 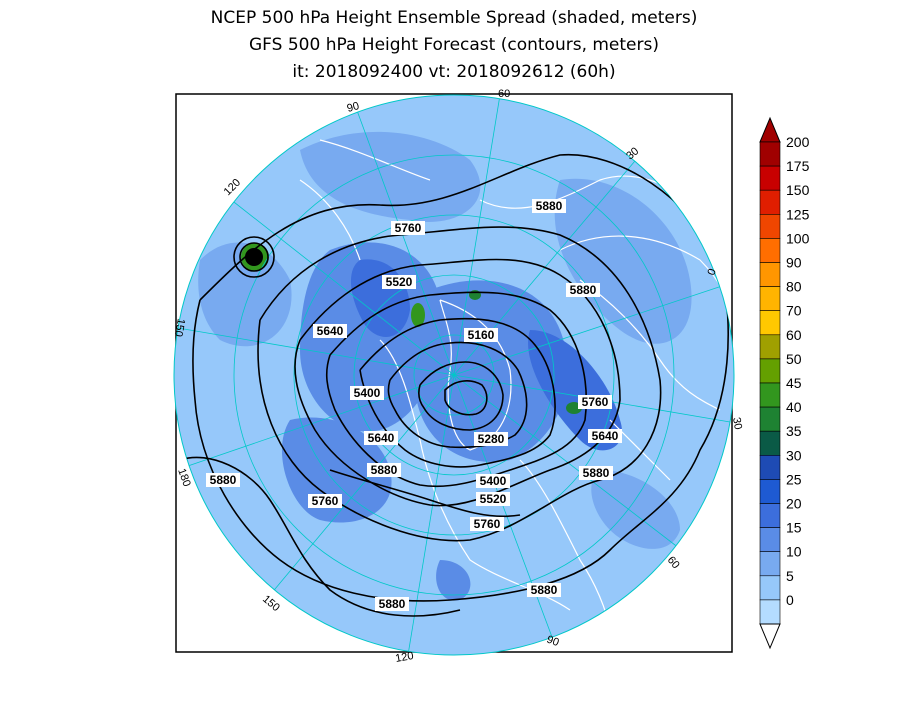 What do you see at coordinates (712, 272) in the screenshot?
I see `lon-label: 0` at bounding box center [712, 272].